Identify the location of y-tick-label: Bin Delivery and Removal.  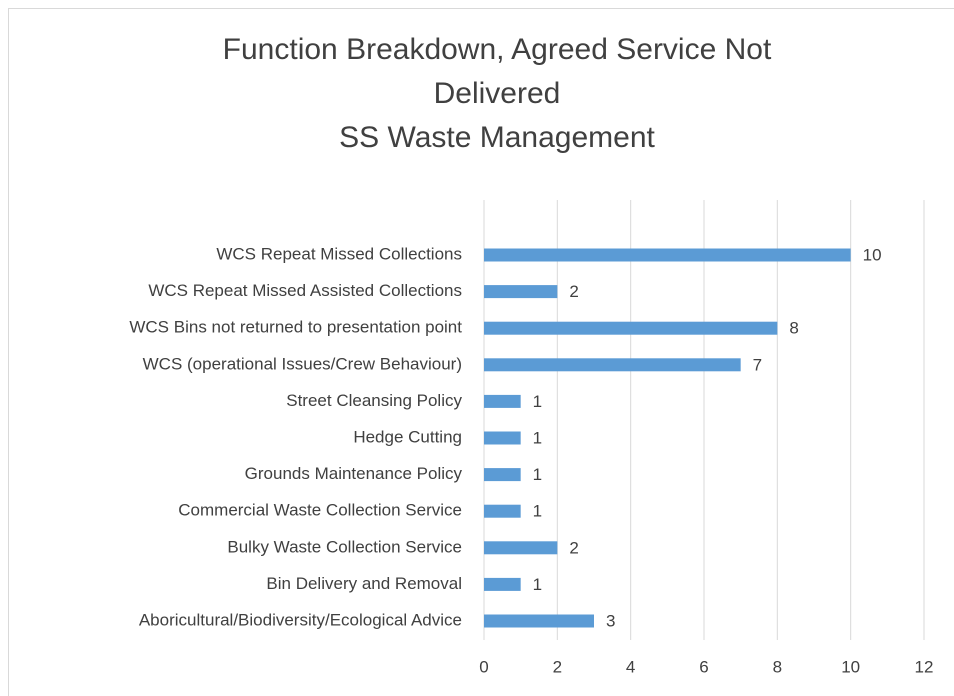
(364, 583).